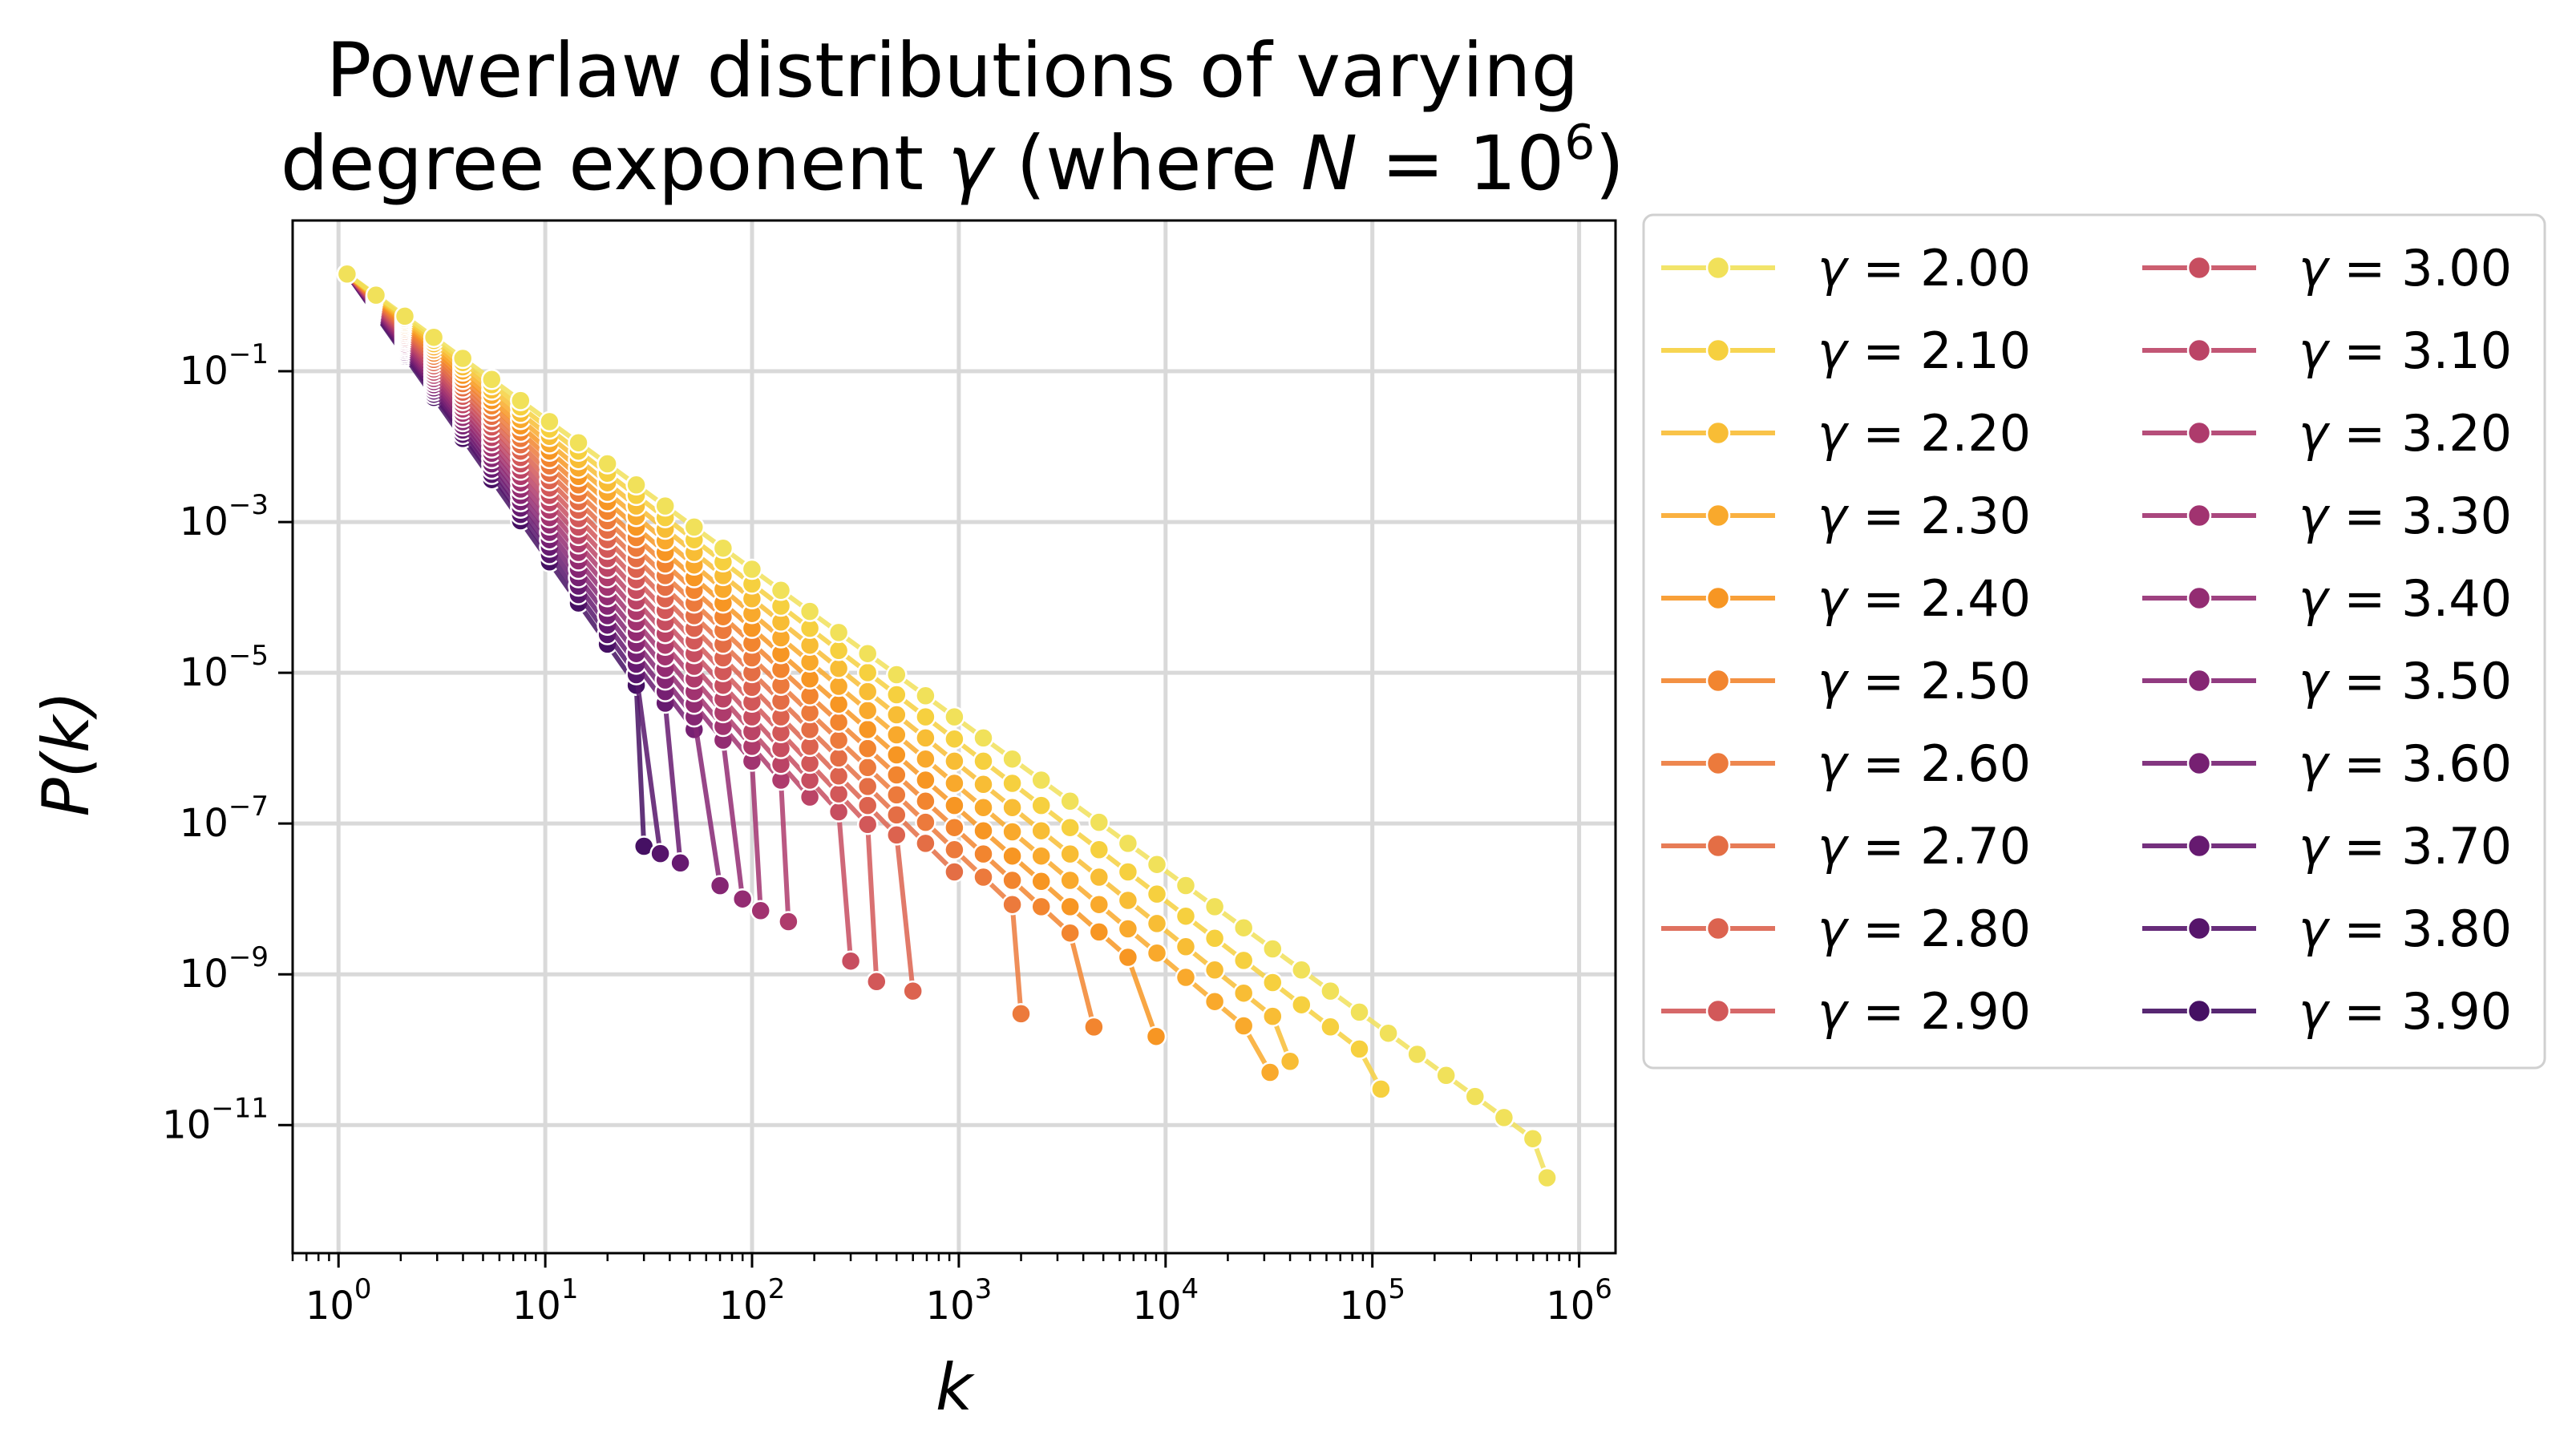 The width and height of the screenshot is (2564, 1456). I want to click on legend-label: γ = 2.50, so click(1924, 681).